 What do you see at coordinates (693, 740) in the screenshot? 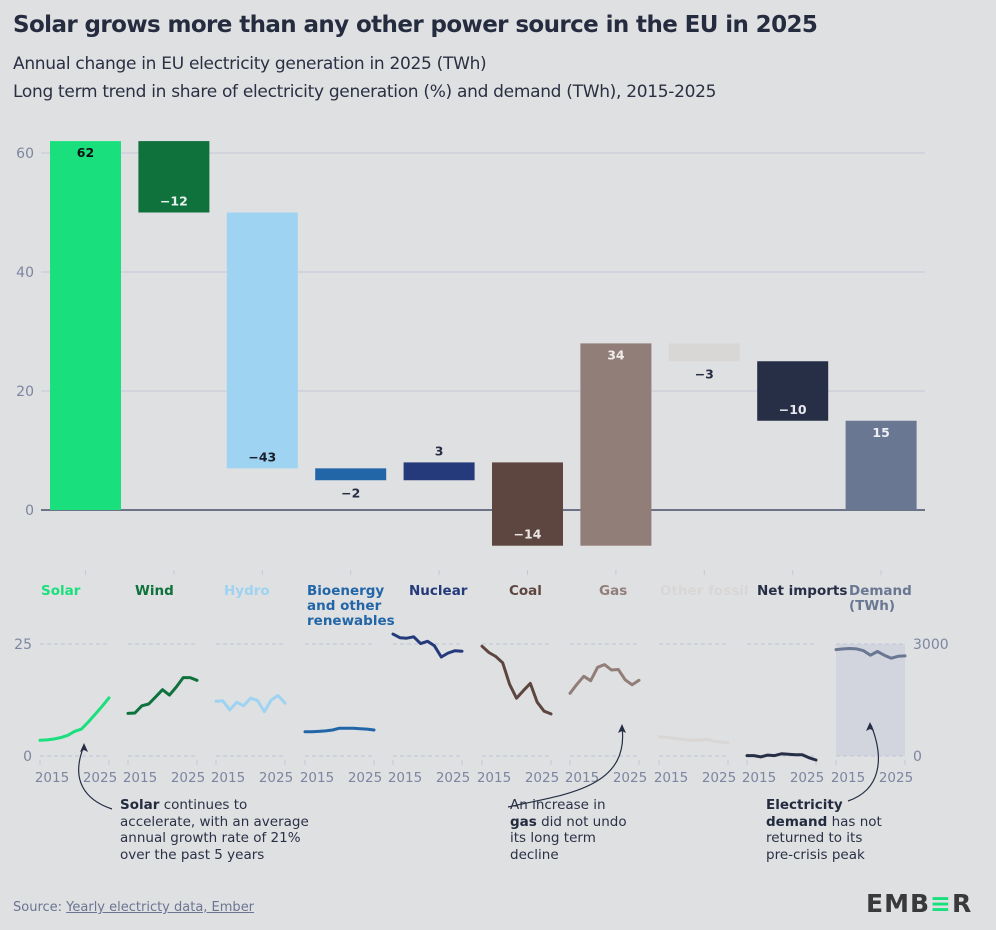
I see `trend-line-other-fossil` at bounding box center [693, 740].